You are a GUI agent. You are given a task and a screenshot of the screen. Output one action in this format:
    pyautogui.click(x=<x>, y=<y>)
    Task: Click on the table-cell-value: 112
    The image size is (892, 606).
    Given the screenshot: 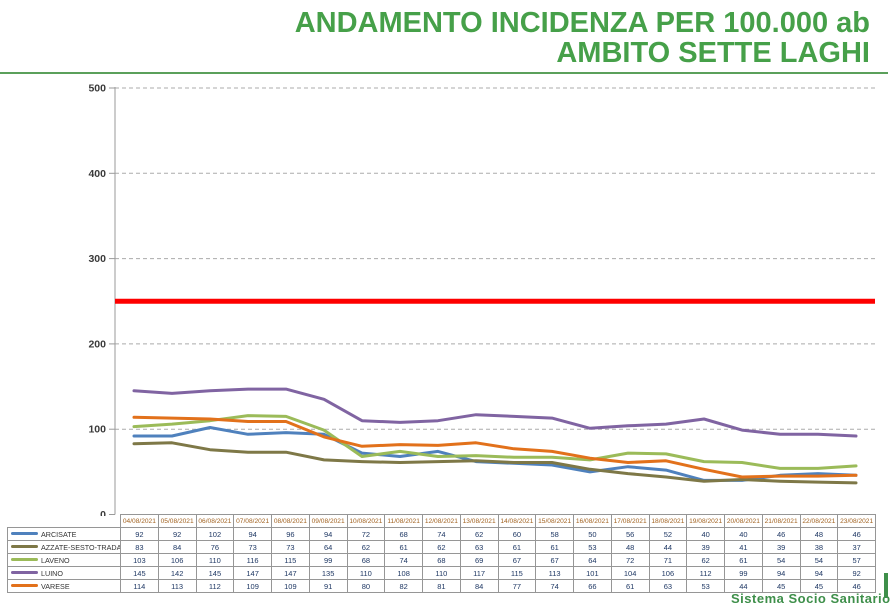 What is the action you would take?
    pyautogui.click(x=705, y=573)
    